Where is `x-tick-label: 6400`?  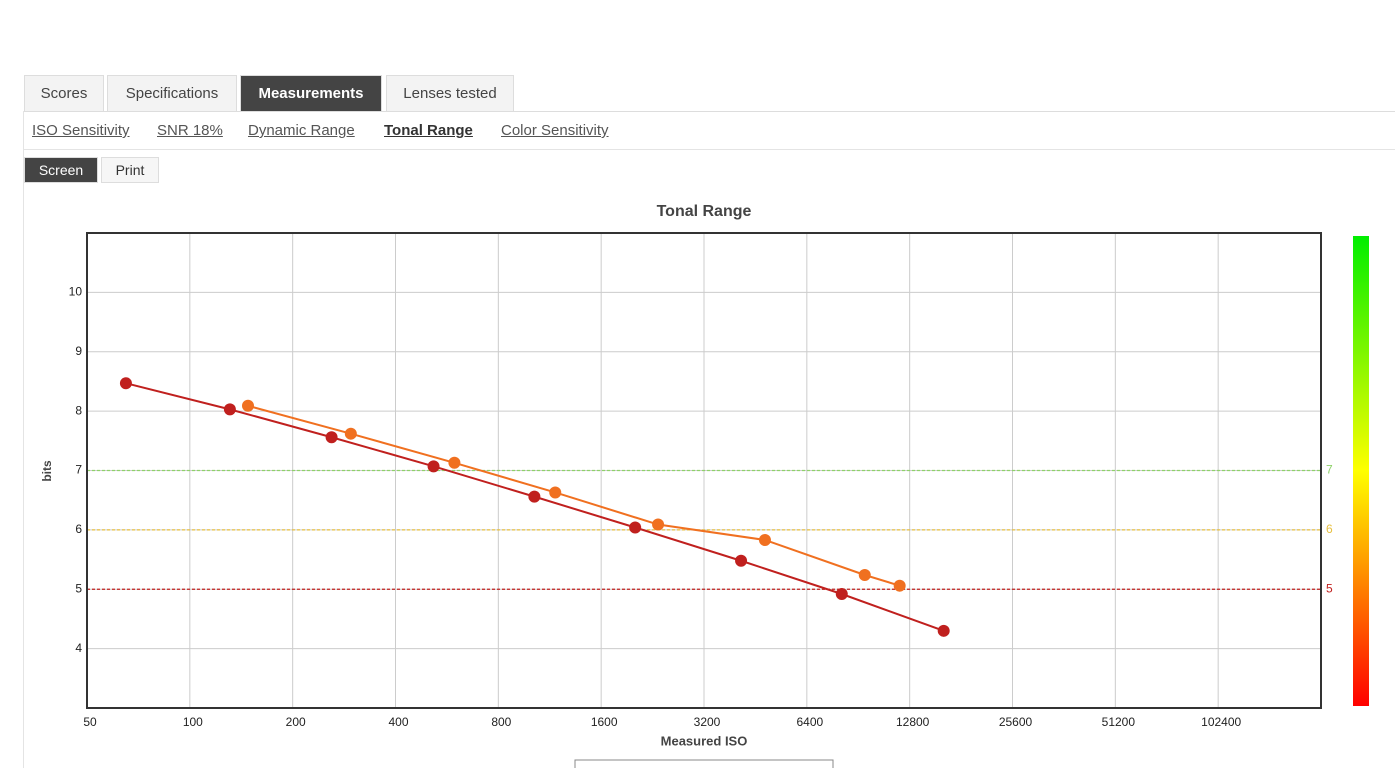 x-tick-label: 6400 is located at coordinates (809, 722).